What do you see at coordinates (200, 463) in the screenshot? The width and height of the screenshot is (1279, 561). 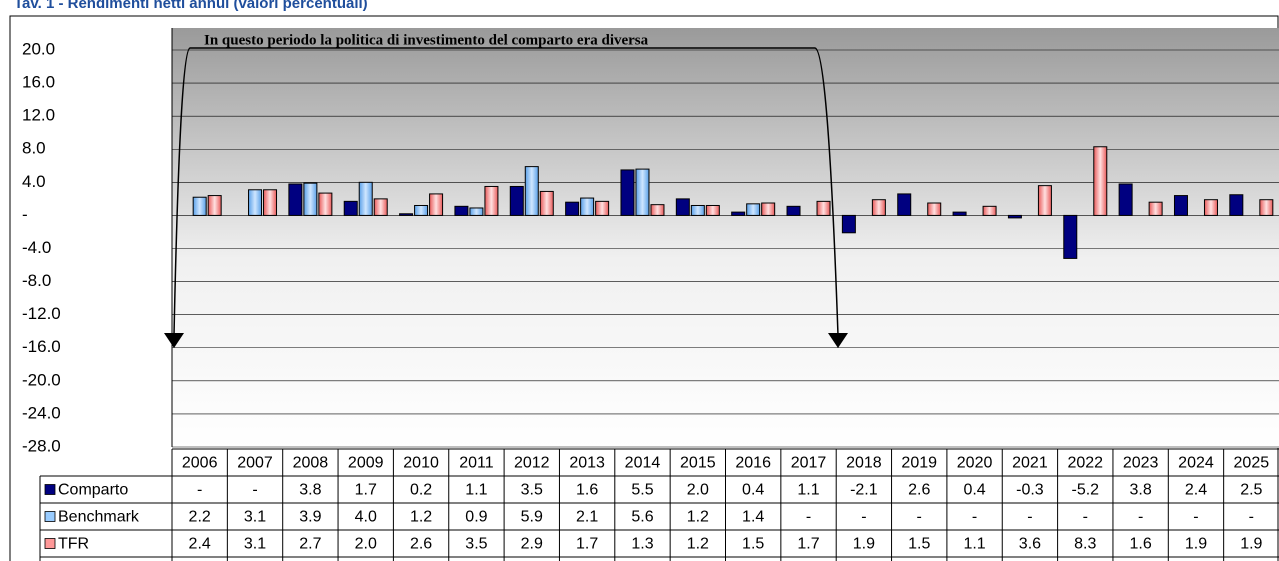 I see `x-tick-label: 2006` at bounding box center [200, 463].